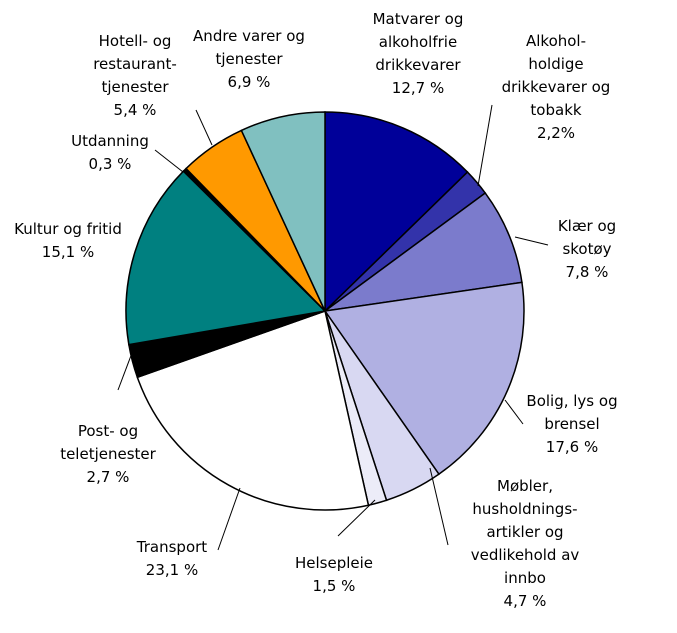 This screenshot has height=633, width=677. I want to click on value-label: 2,7 %, so click(108, 477).